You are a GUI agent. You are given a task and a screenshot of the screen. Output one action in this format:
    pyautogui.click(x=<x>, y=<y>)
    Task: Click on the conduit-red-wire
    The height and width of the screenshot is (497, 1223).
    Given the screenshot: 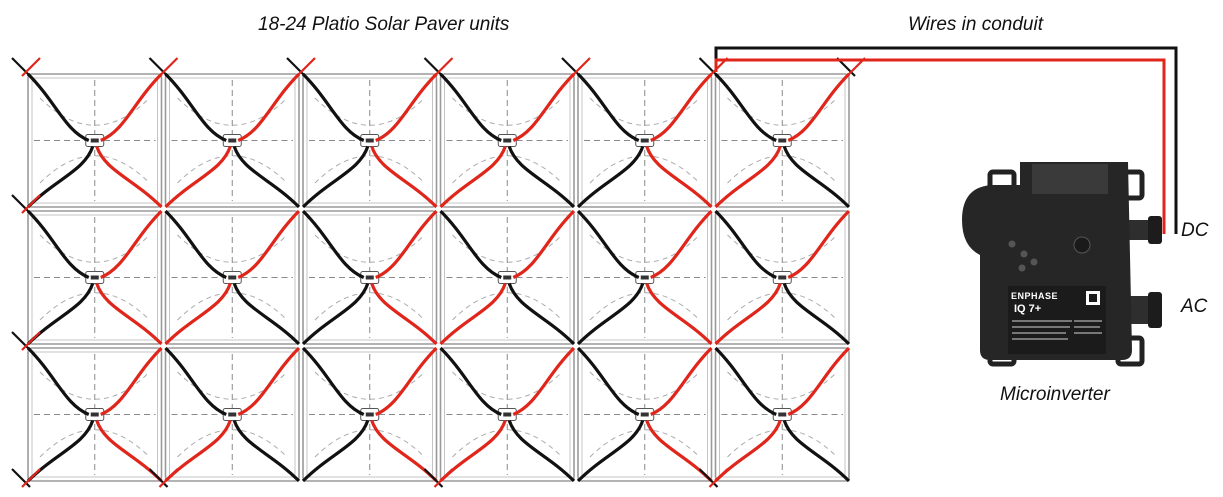 What is the action you would take?
    pyautogui.click(x=940, y=146)
    